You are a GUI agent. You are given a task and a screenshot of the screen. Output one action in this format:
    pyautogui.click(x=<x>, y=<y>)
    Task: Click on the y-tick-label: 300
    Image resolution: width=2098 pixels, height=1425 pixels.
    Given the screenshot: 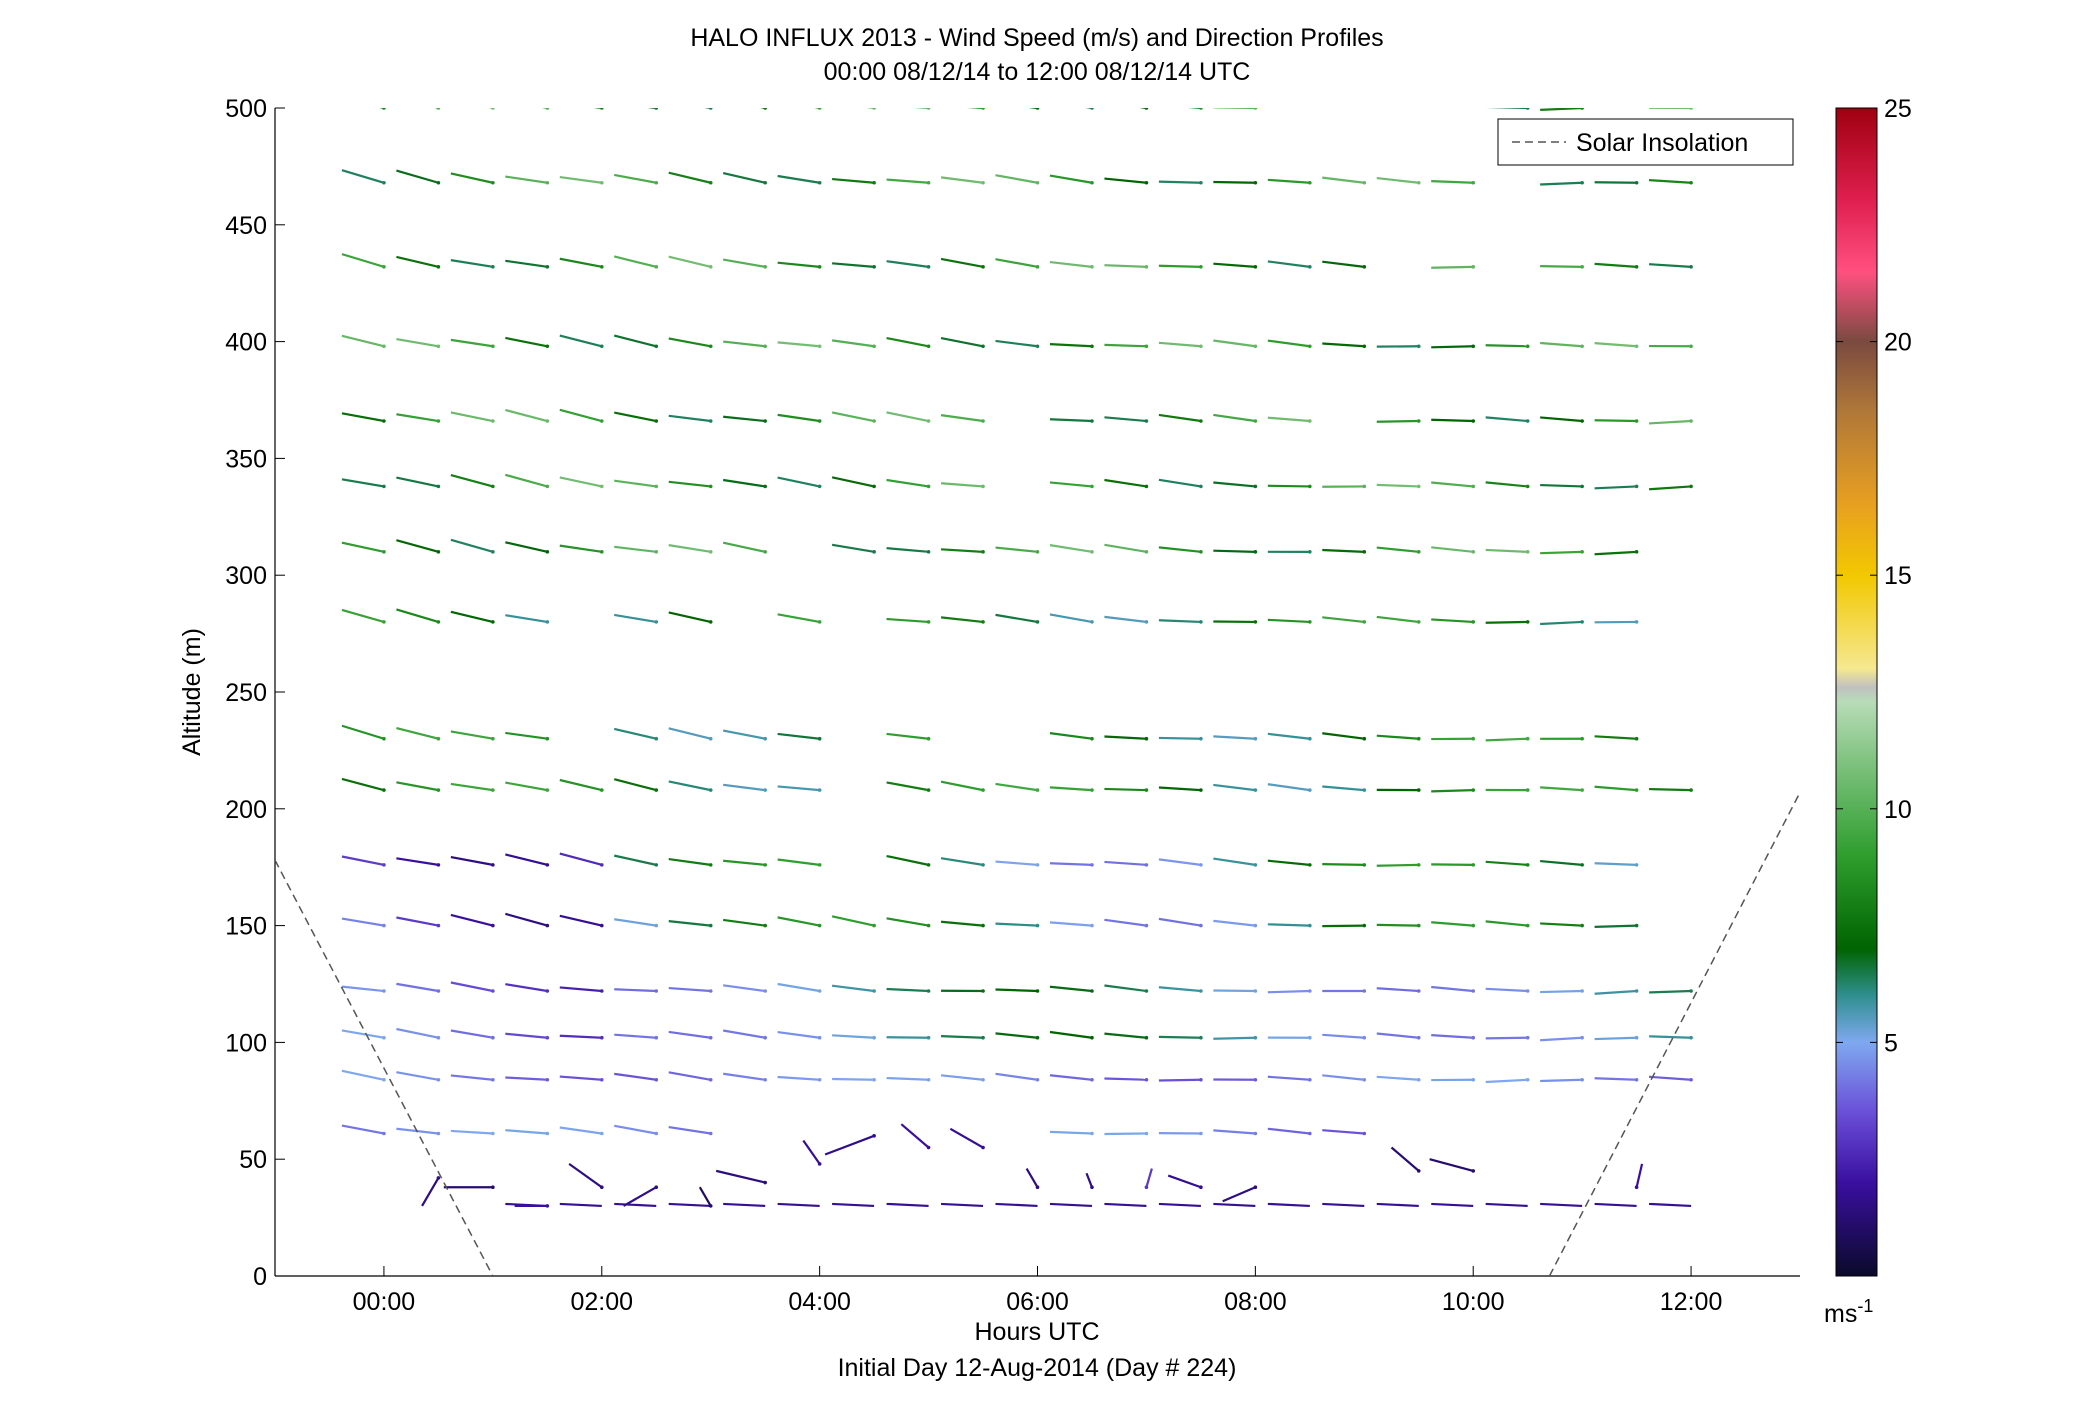 What is the action you would take?
    pyautogui.click(x=246, y=576)
    